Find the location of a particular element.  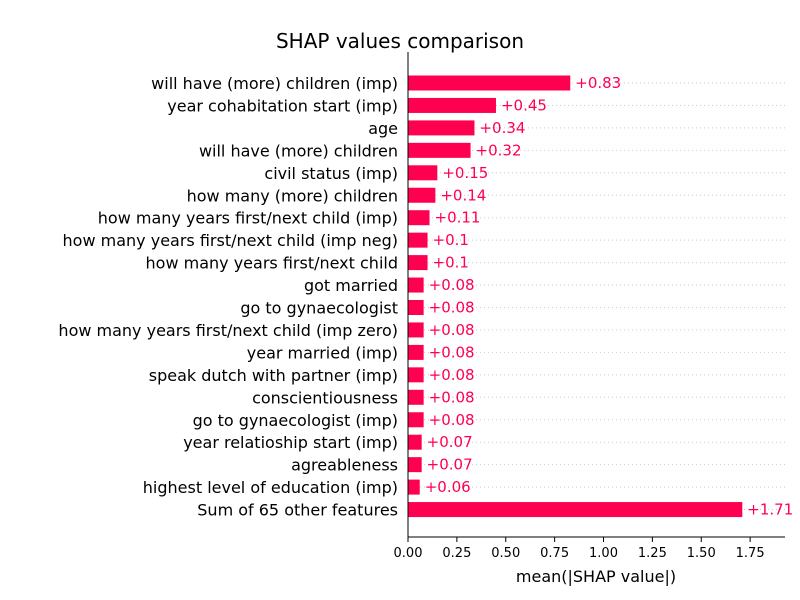

category-label: how many years first/next child is located at coordinates (272, 263).